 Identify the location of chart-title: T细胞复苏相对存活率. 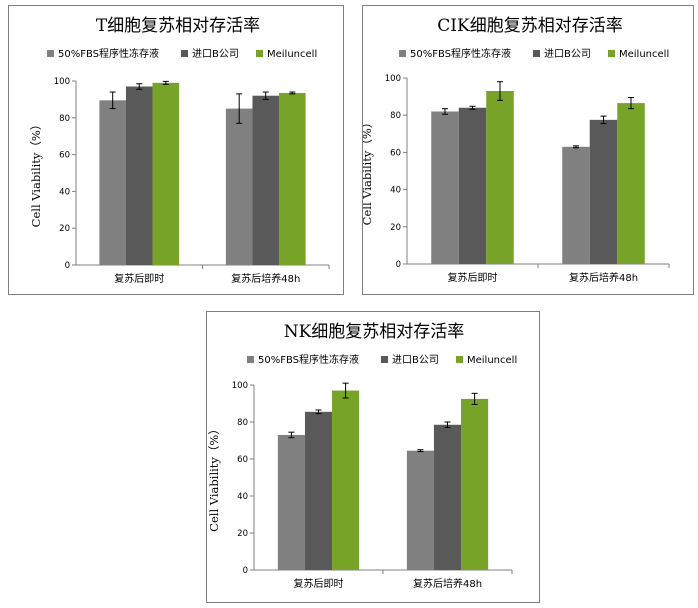
(178, 26).